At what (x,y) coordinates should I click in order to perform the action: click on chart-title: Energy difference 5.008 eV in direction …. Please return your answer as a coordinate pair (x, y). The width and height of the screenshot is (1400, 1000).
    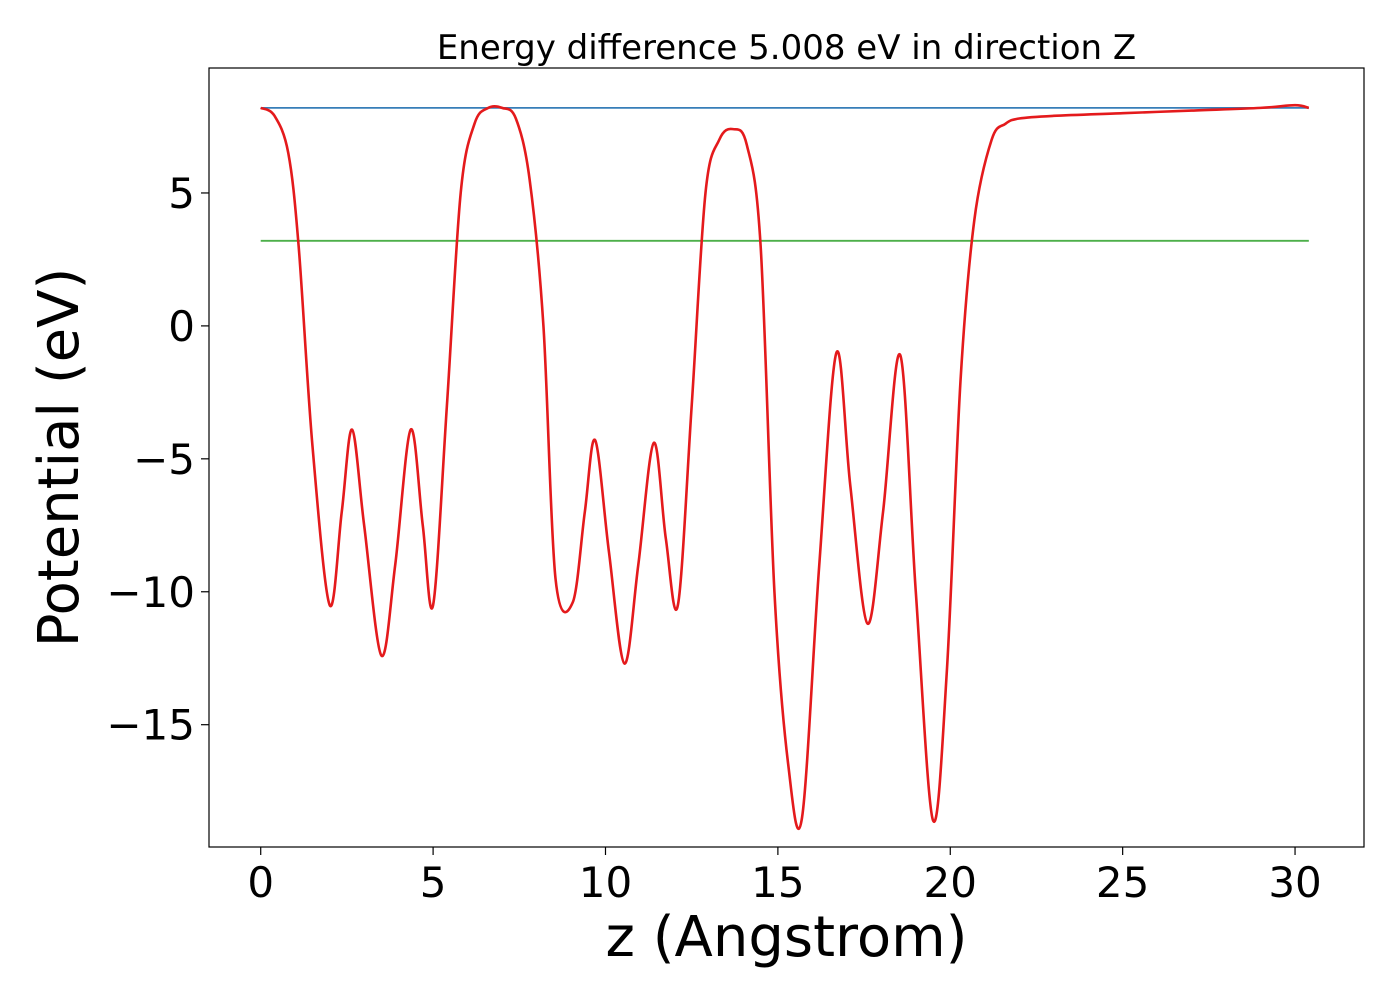
    Looking at the image, I should click on (786, 48).